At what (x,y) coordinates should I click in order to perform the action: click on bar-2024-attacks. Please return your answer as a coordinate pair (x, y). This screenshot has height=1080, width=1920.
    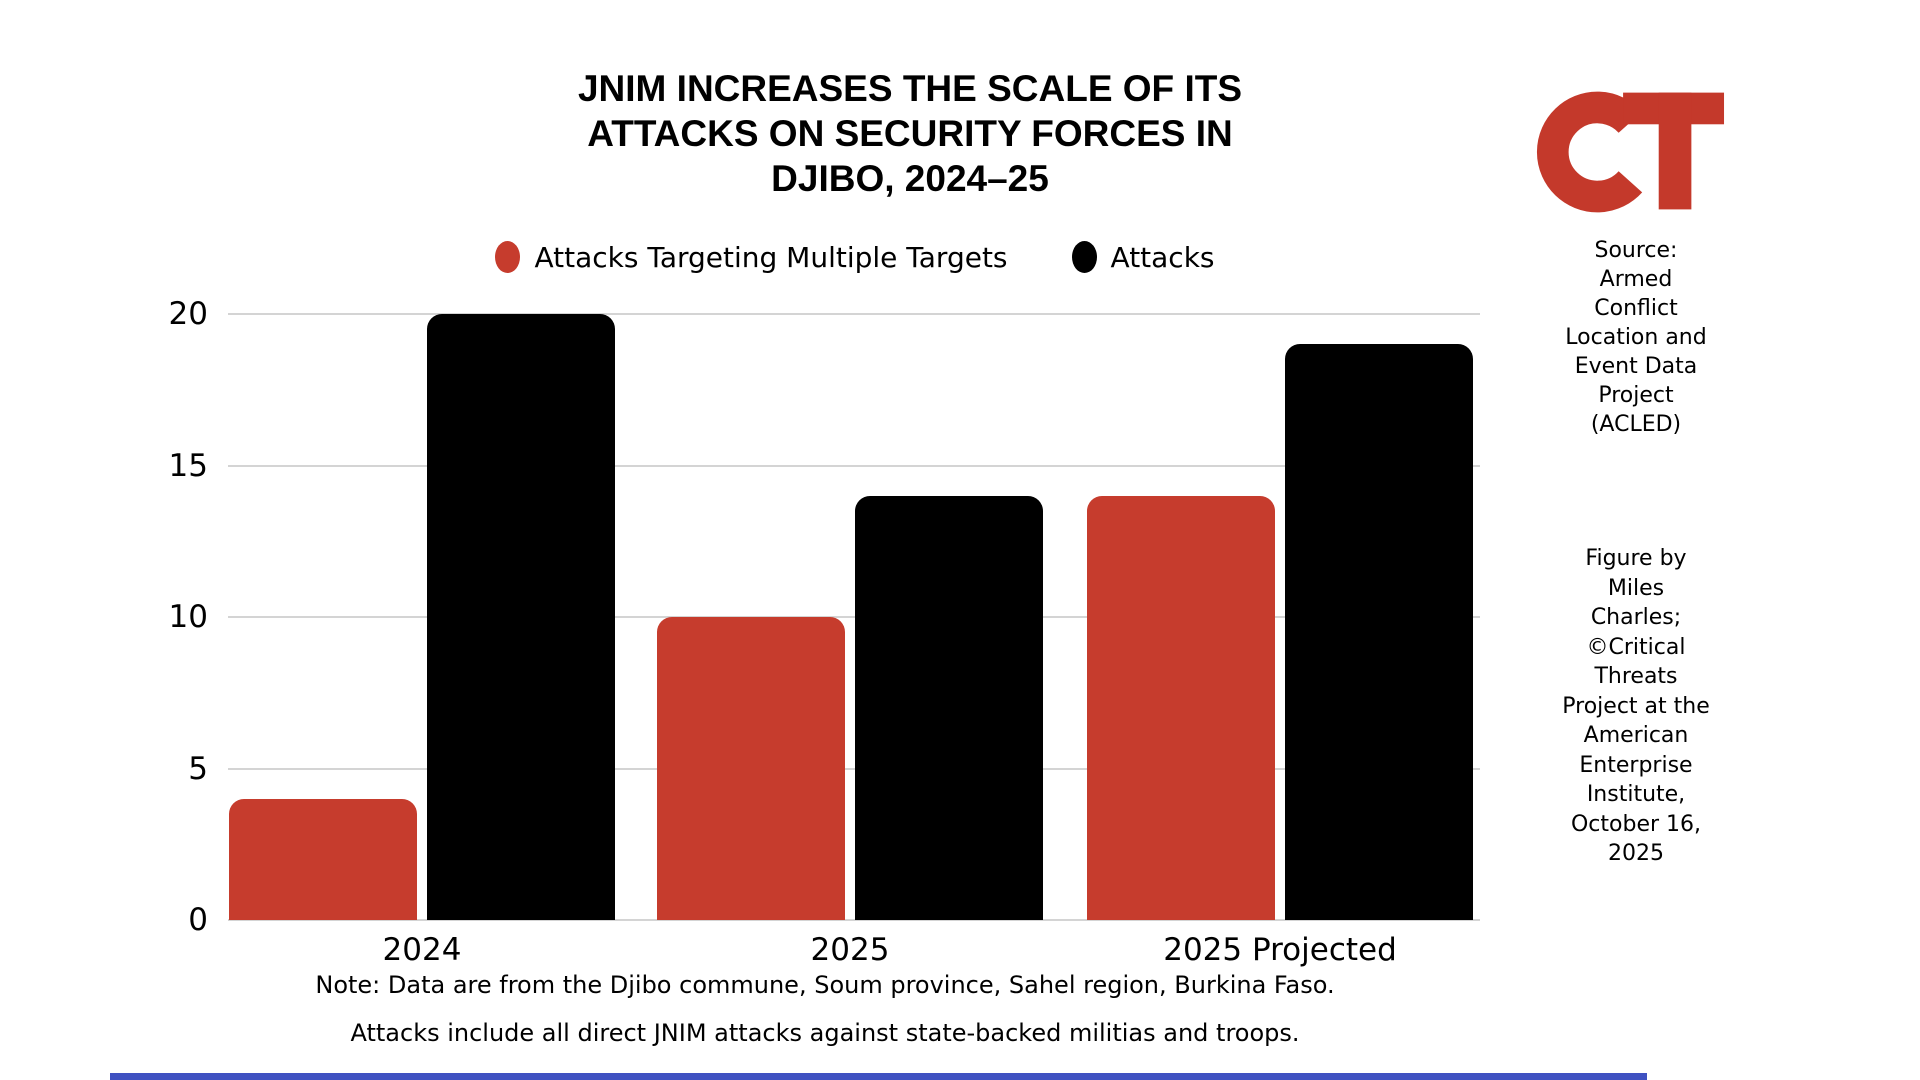
    Looking at the image, I should click on (521, 617).